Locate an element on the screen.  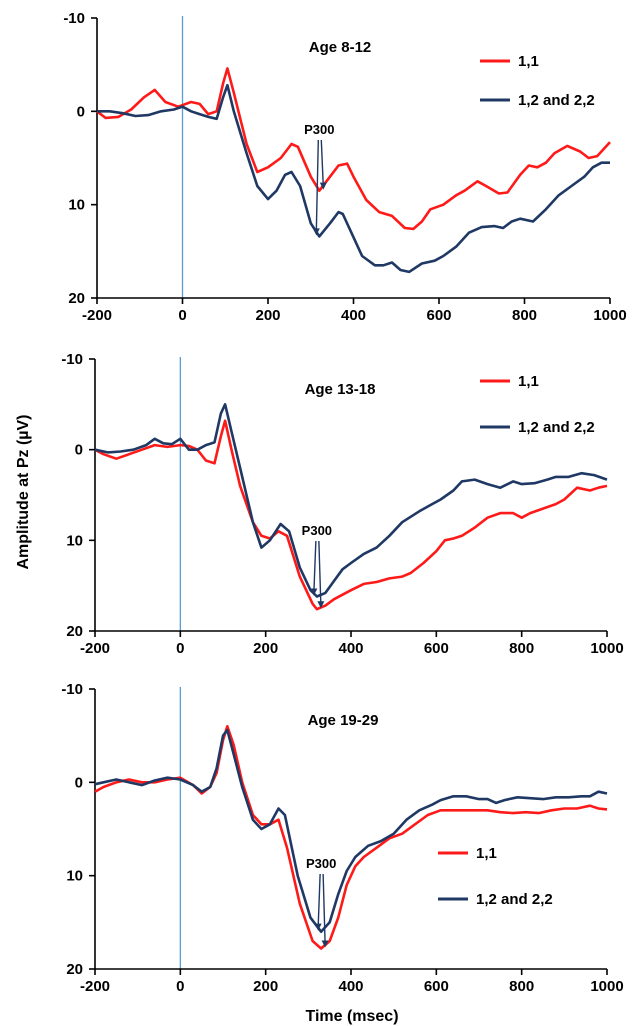
y-axis-label: Amplitude at Pz (µV) is located at coordinates (23, 492).